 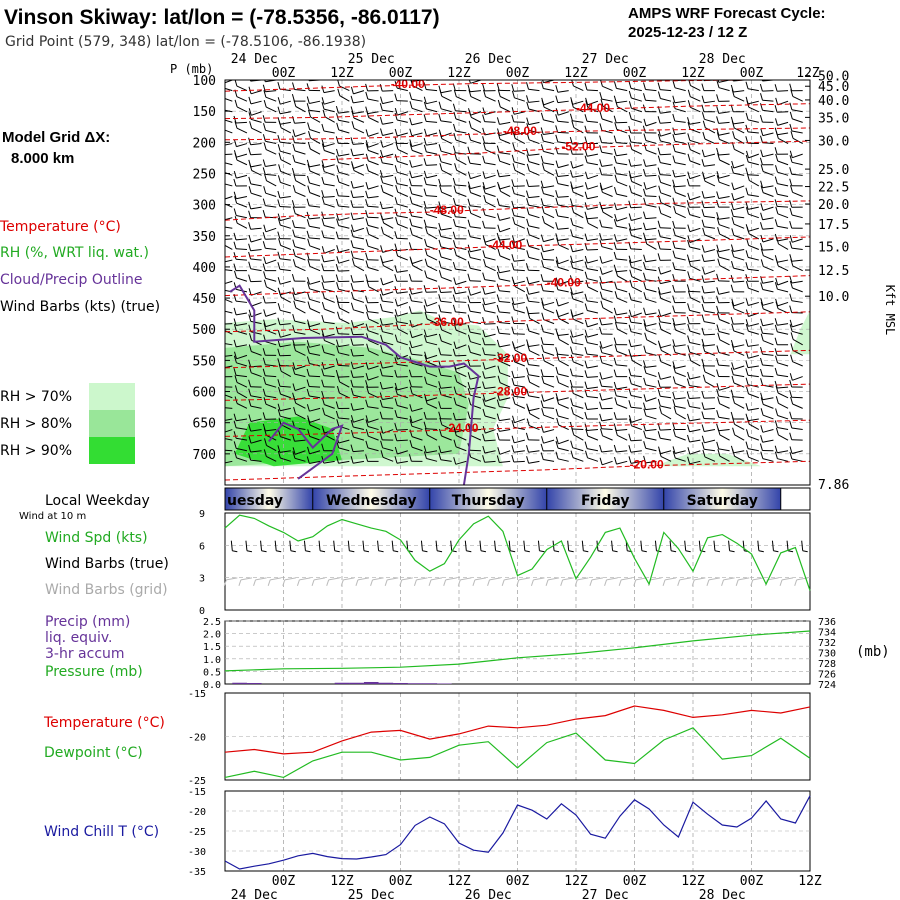 I want to click on model-grid-value: 8.000 km, so click(x=42, y=158).